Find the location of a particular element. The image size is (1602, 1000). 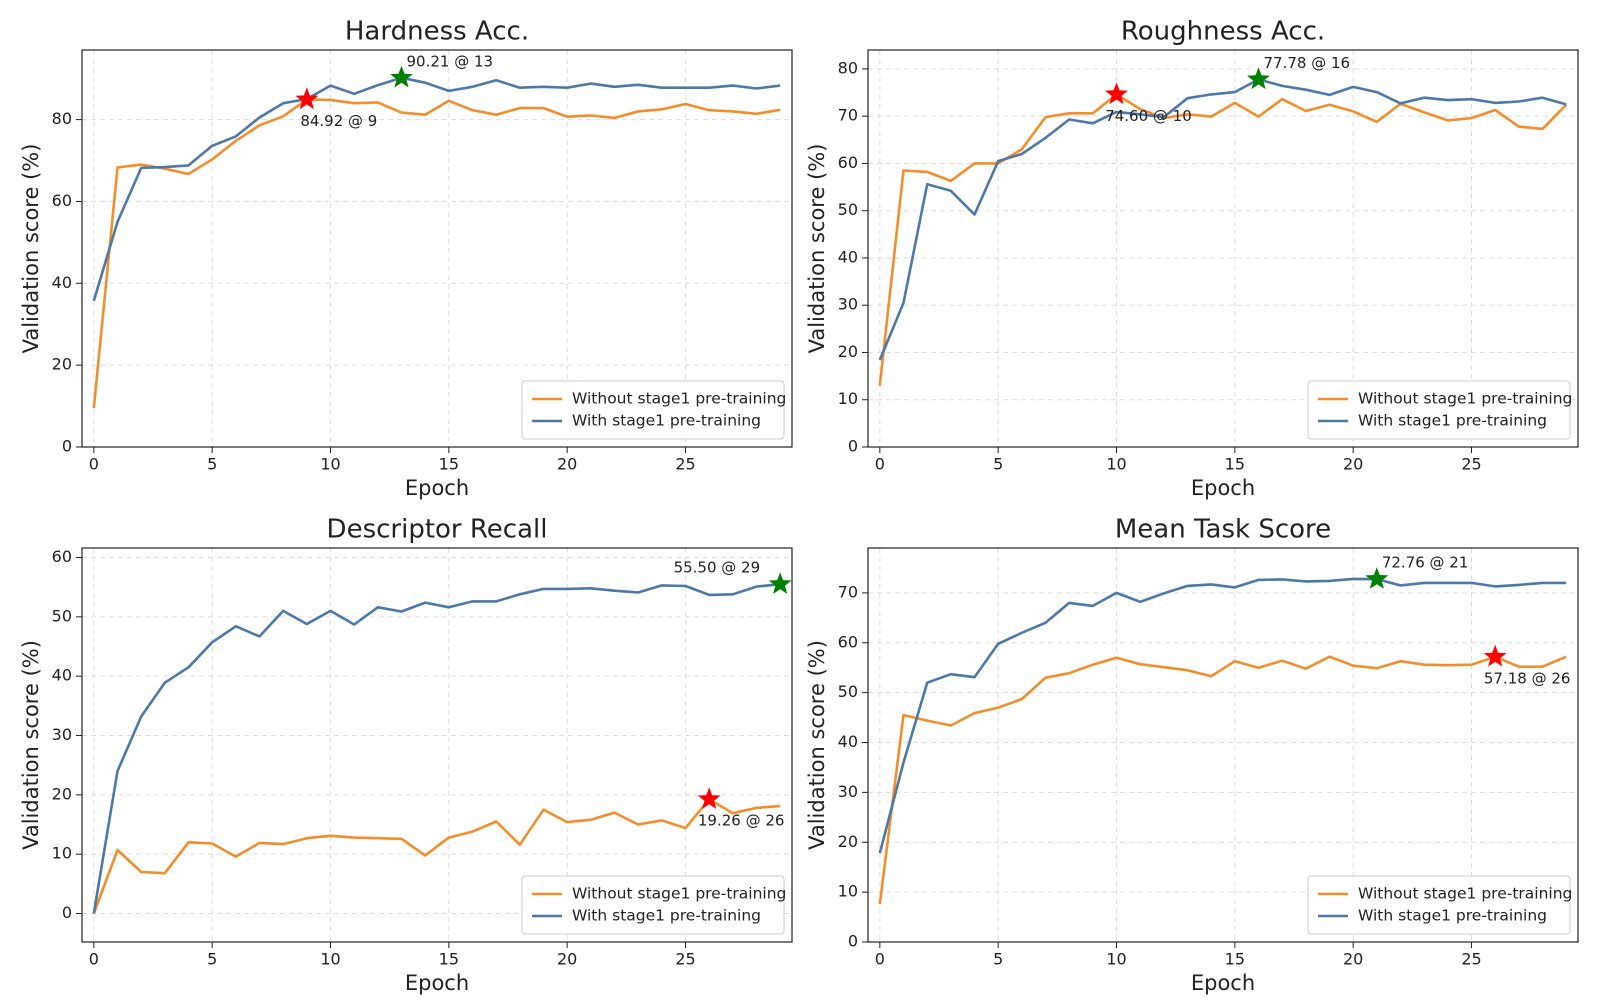

chart-title: Roughness Acc. is located at coordinates (1223, 32).